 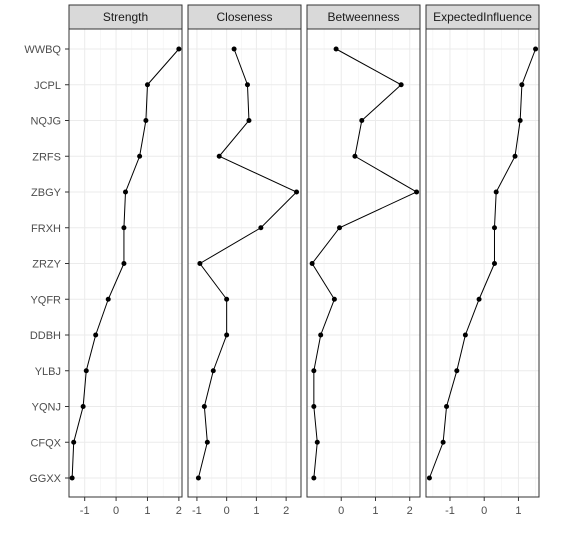 What do you see at coordinates (515, 156) in the screenshot?
I see `data-point-expectedinfluence-zrfs` at bounding box center [515, 156].